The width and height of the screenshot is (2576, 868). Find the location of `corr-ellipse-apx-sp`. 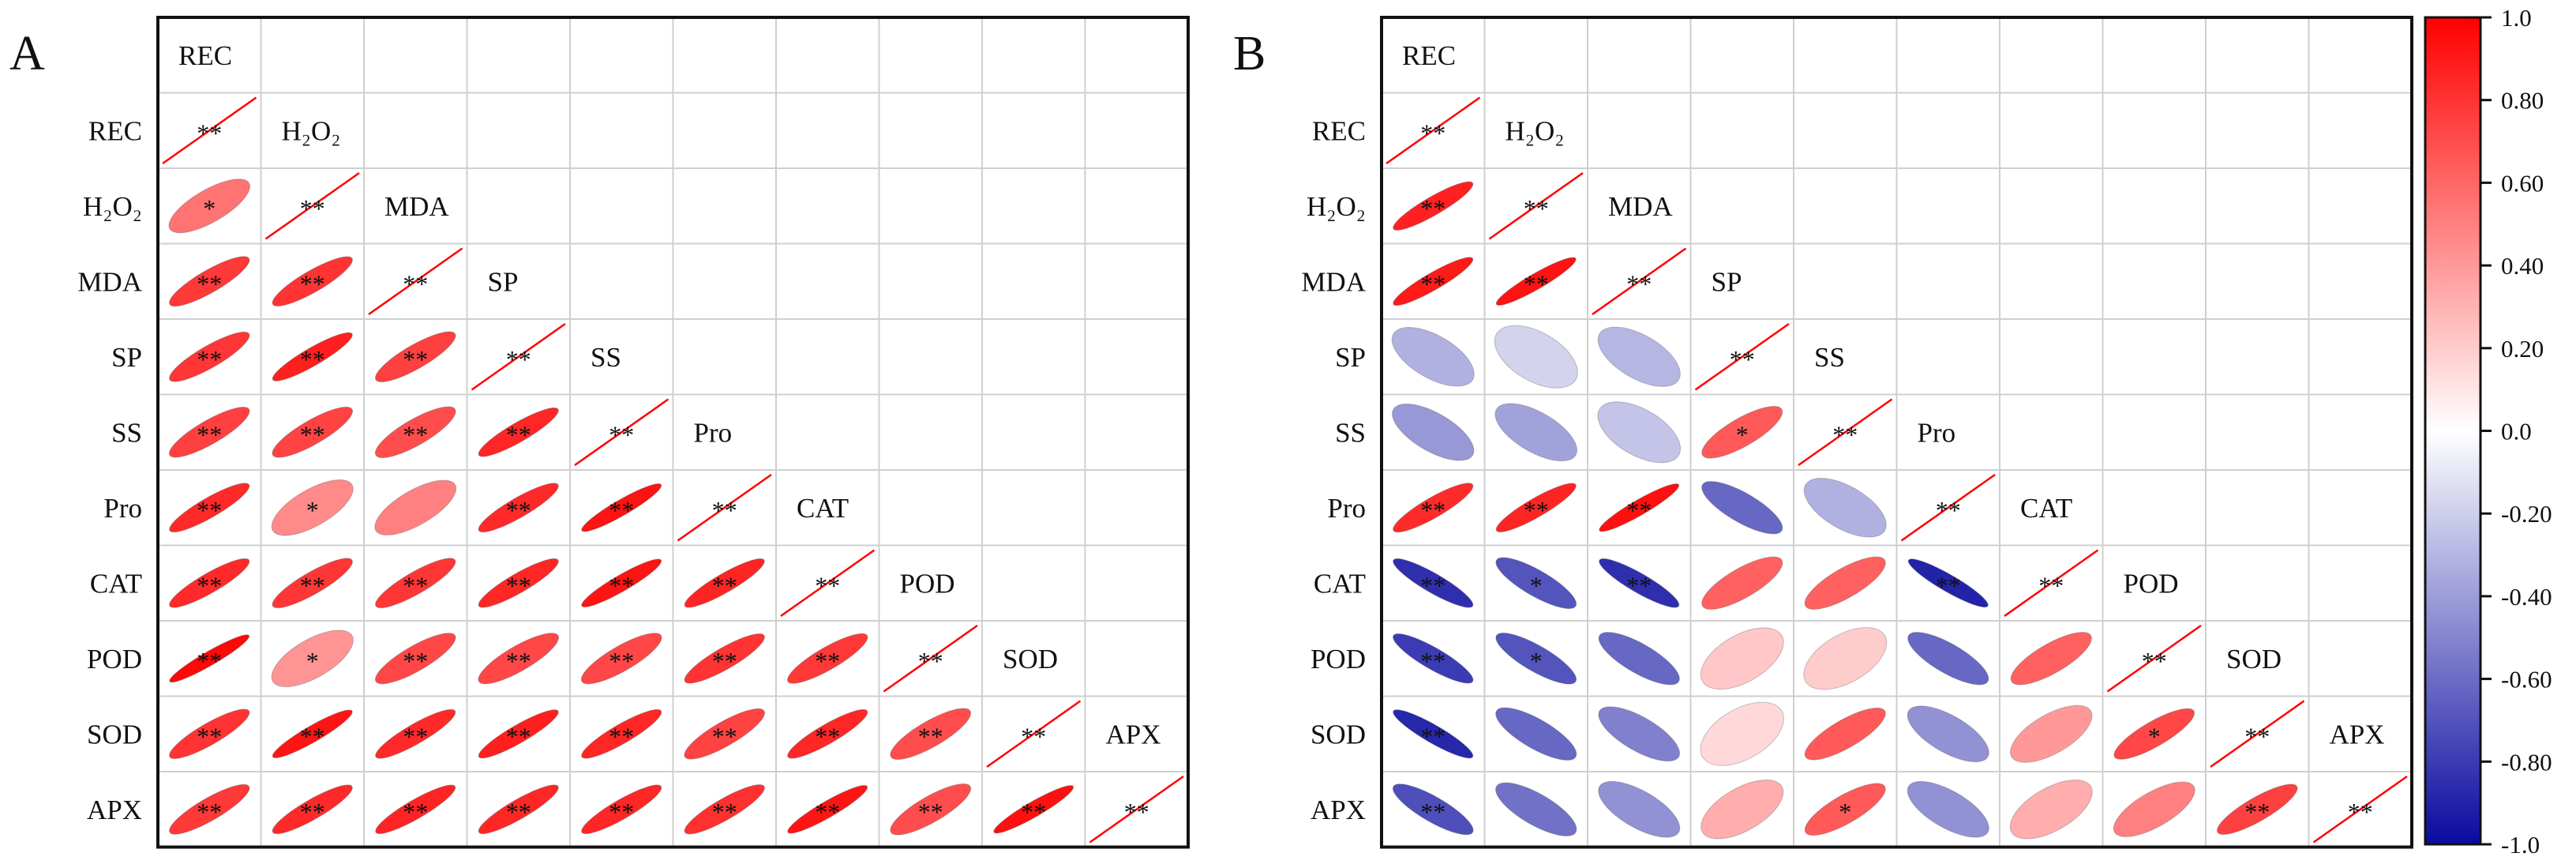

corr-ellipse-apx-sp is located at coordinates (518, 809).